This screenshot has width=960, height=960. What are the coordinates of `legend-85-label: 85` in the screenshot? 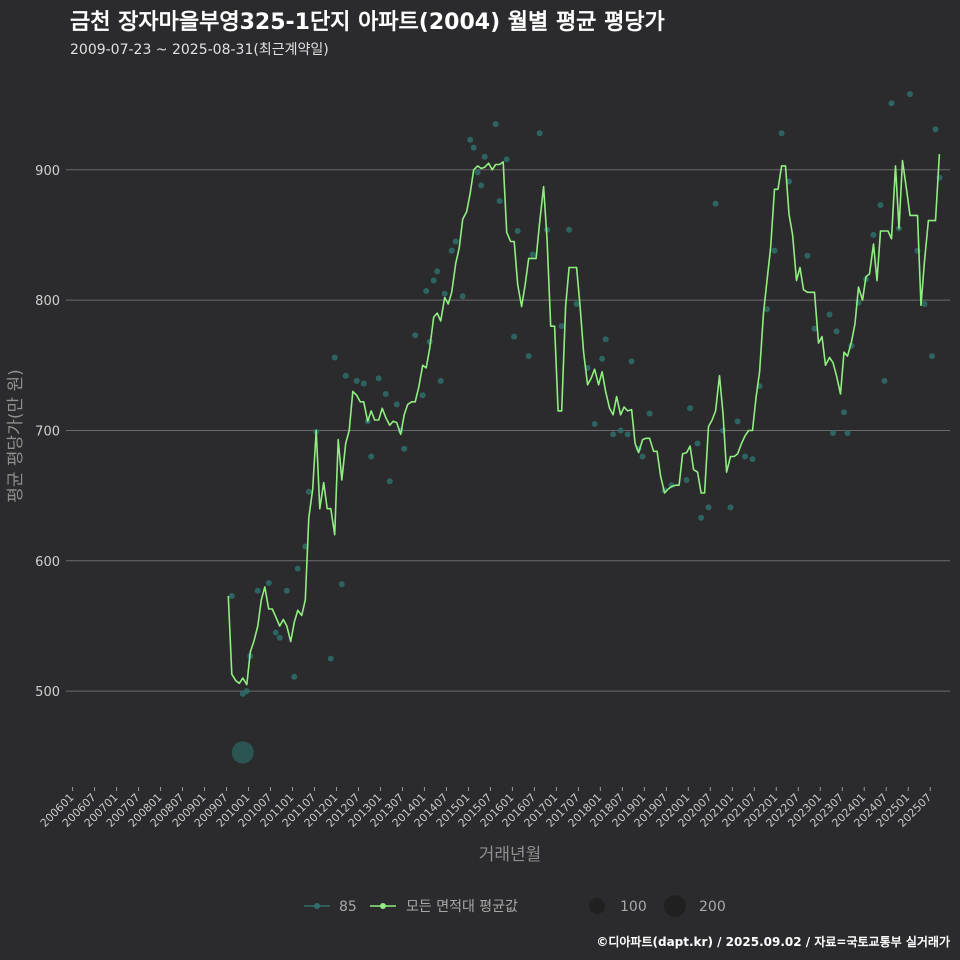 It's located at (348, 907).